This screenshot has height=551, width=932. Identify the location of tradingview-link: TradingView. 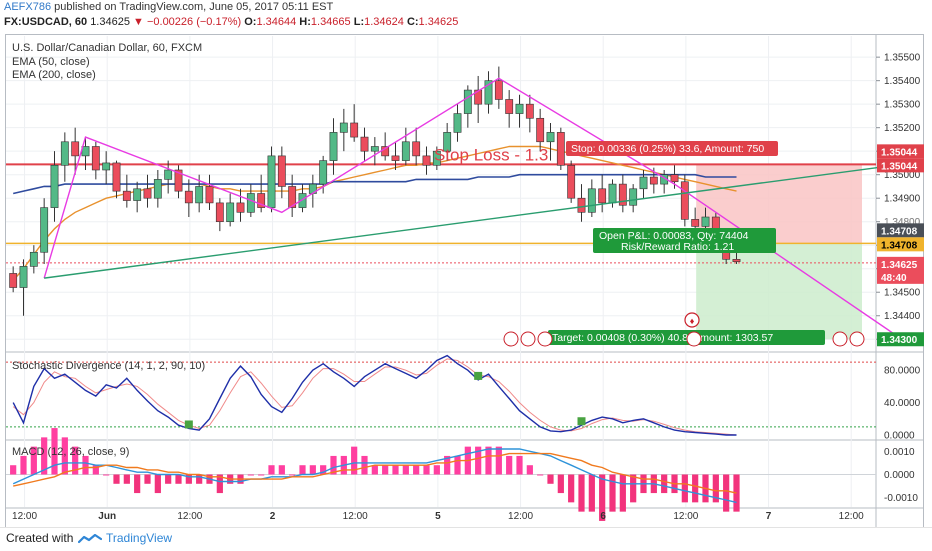
(139, 538).